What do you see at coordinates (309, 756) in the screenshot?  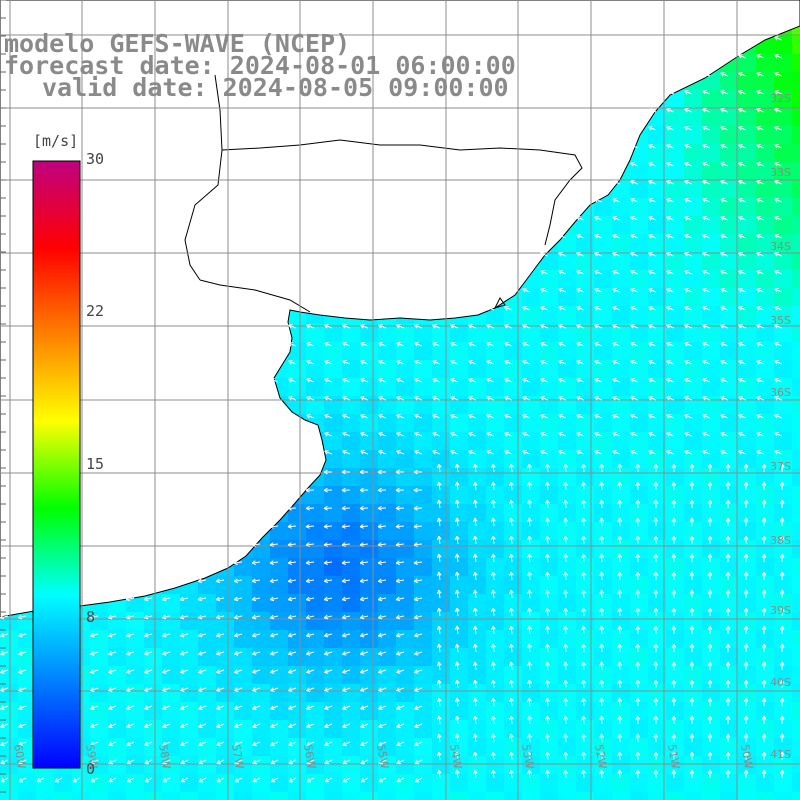 I see `lon-label: 56W` at bounding box center [309, 756].